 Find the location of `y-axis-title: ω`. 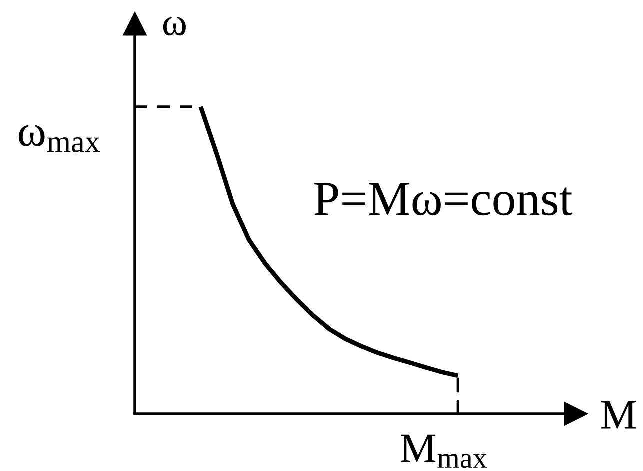

y-axis-title: ω is located at coordinates (174, 26).